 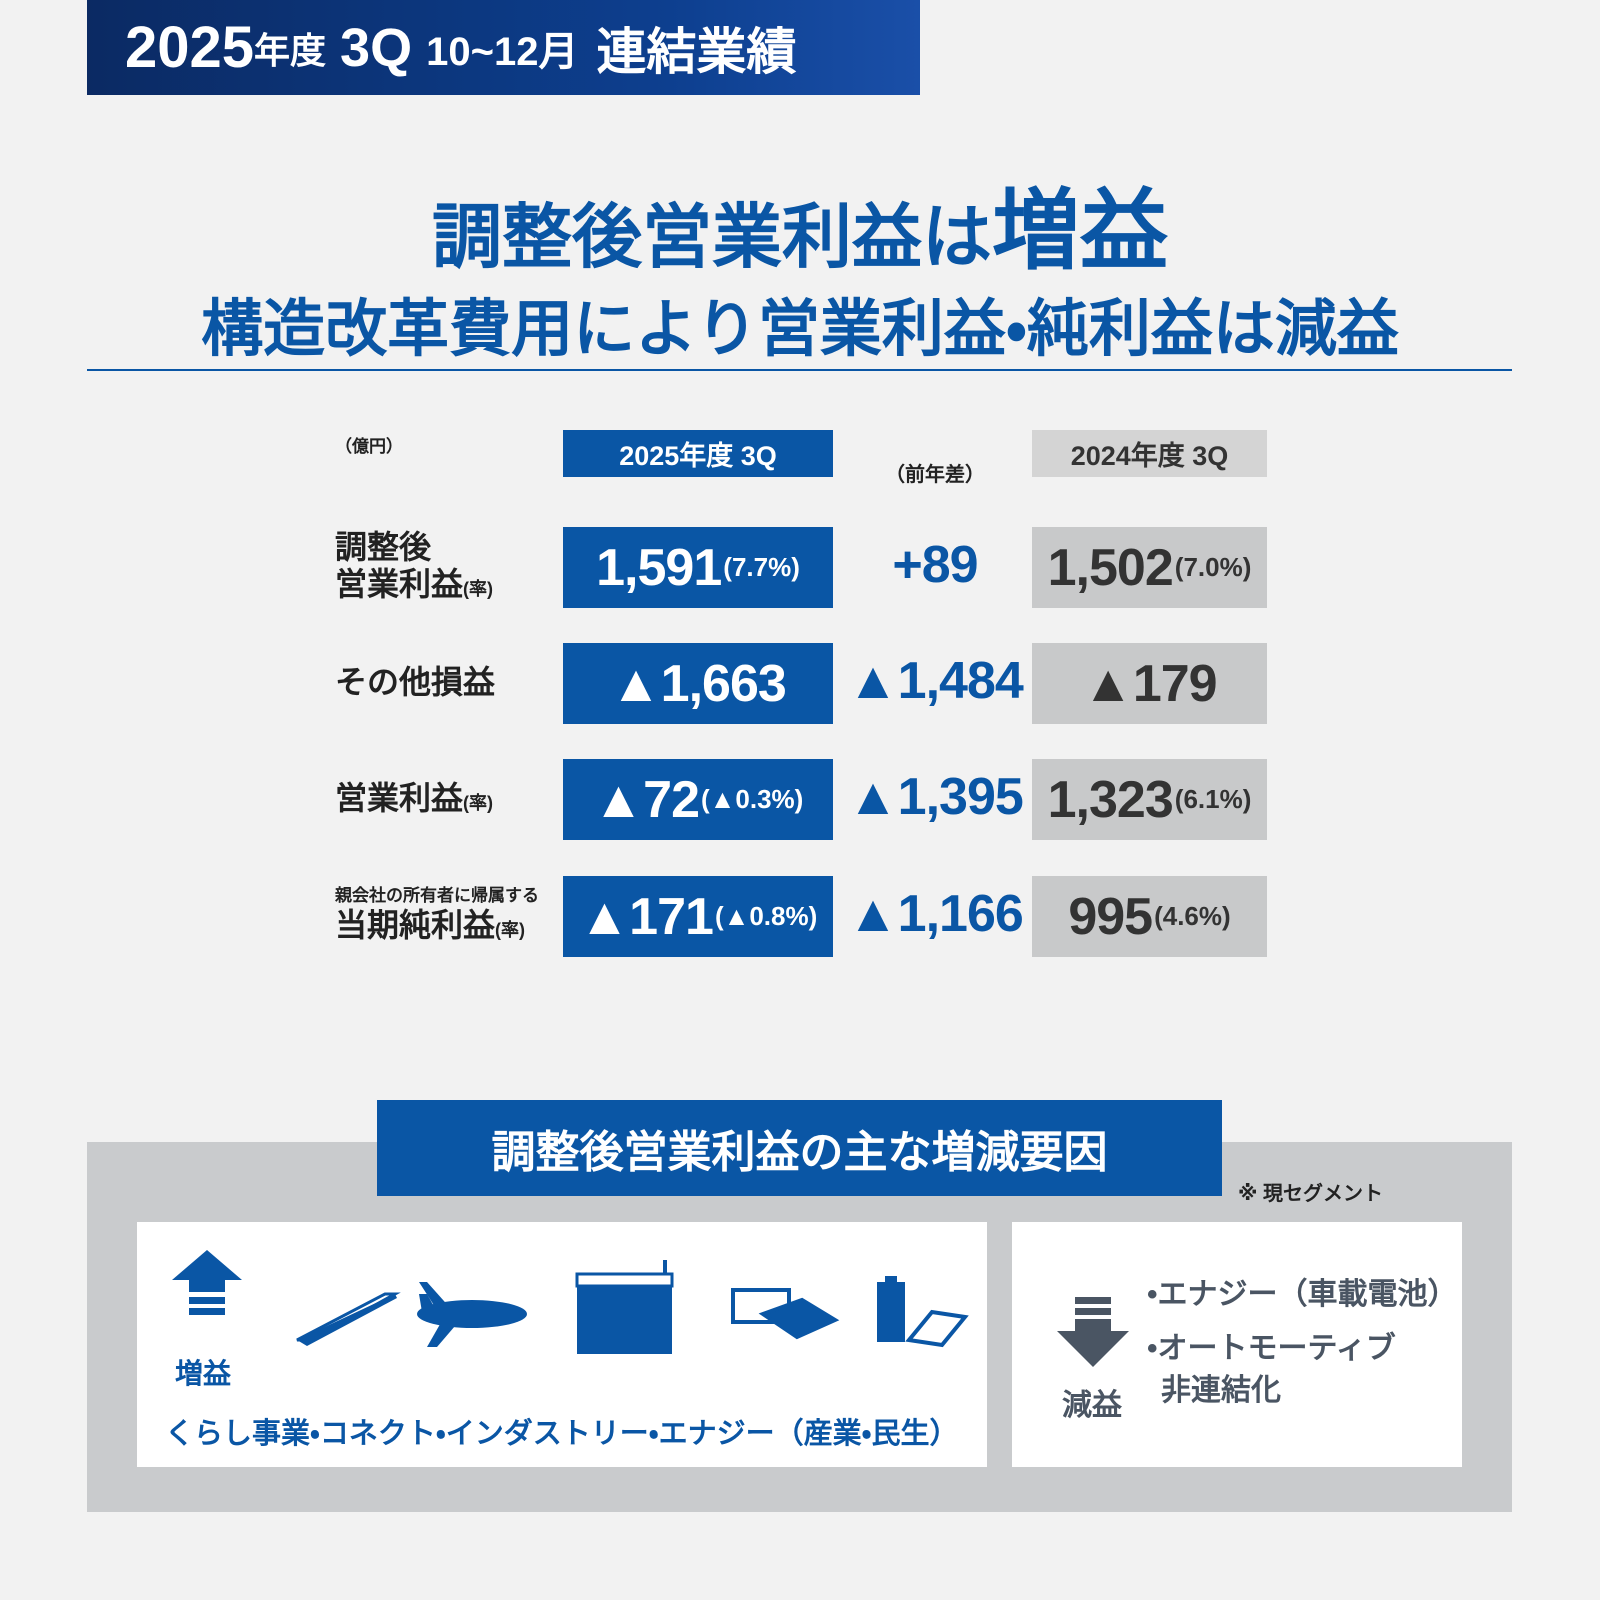 What do you see at coordinates (1310, 1194) in the screenshot?
I see `factors-note: ※ 現セグメント` at bounding box center [1310, 1194].